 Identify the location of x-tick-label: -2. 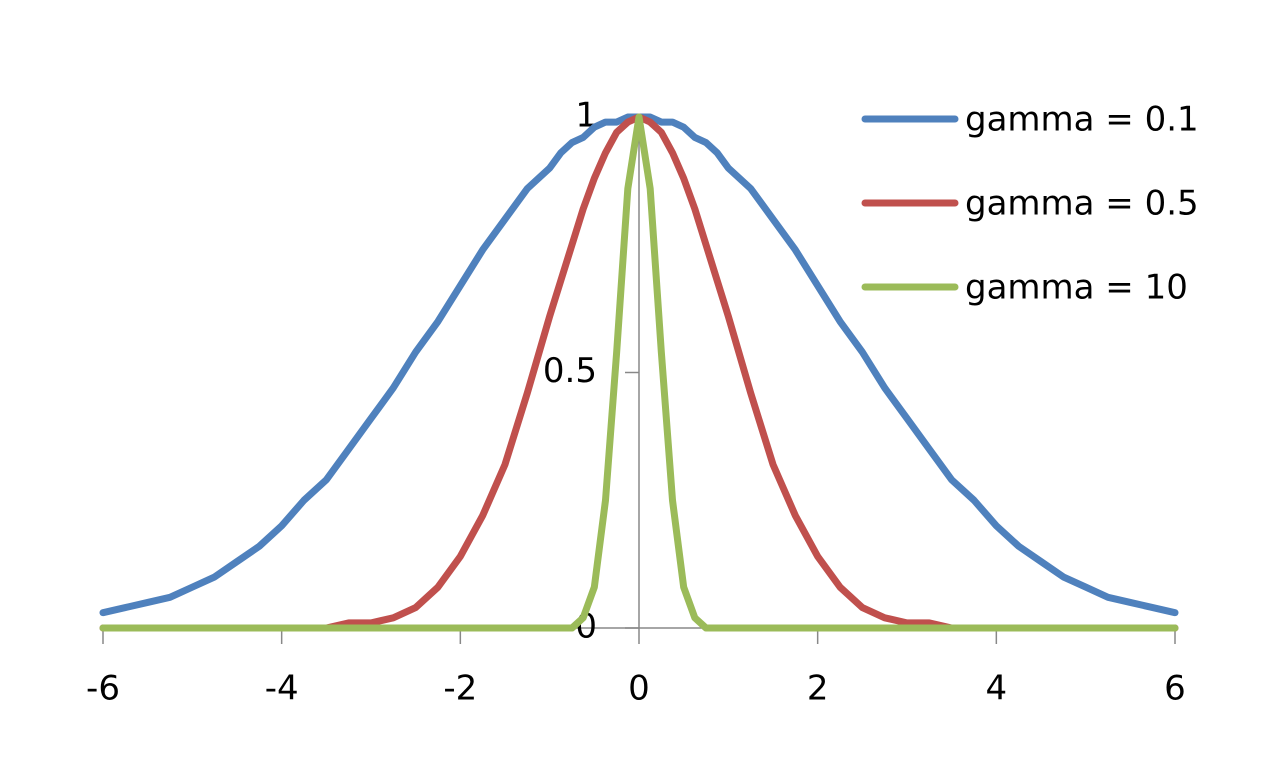
(460, 689).